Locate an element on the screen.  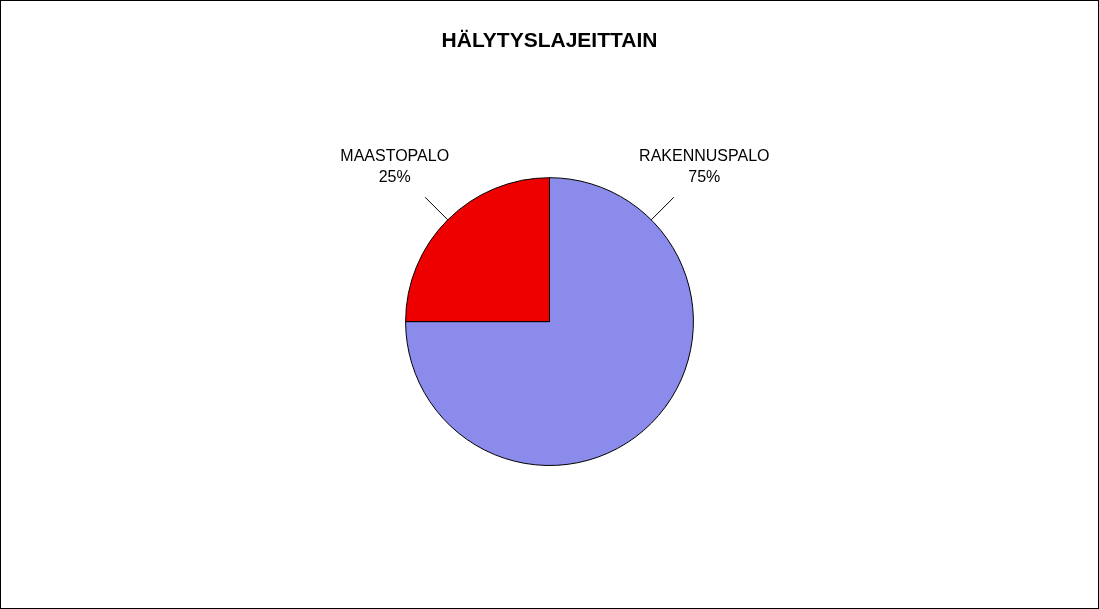
data-label: 25% is located at coordinates (394, 177).